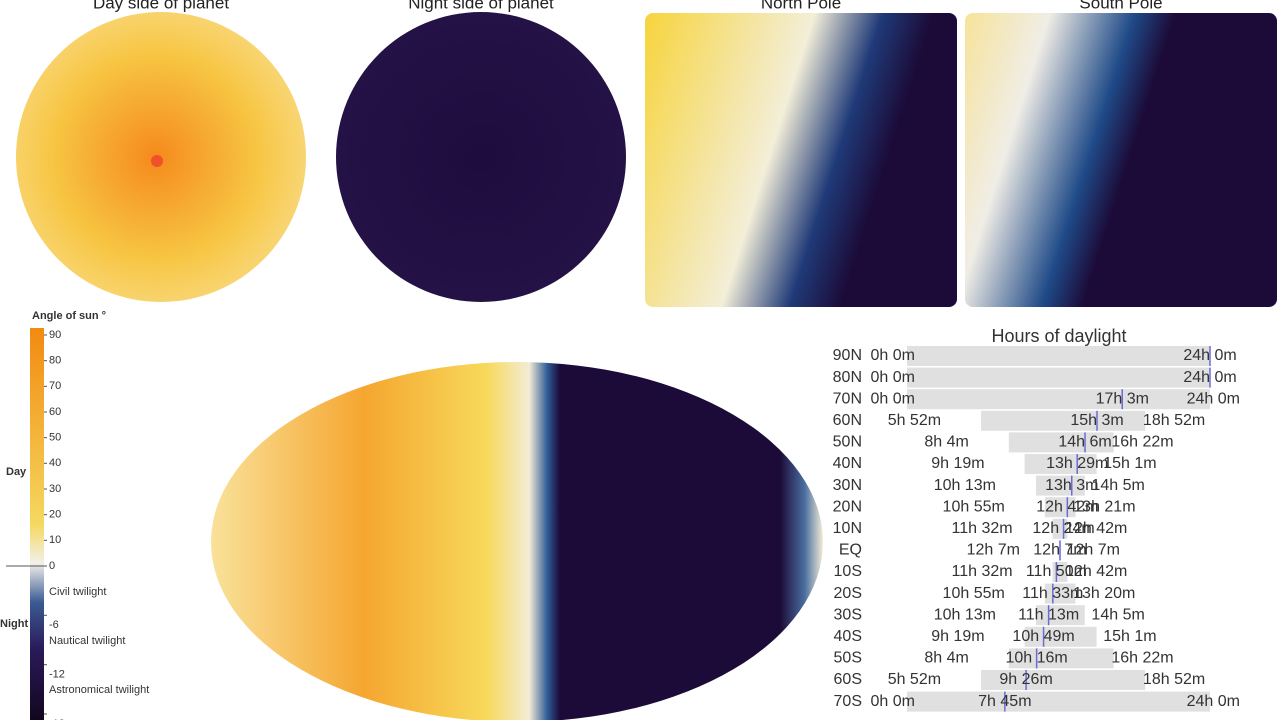 Image resolution: width=1280 pixels, height=720 pixels. Describe the element at coordinates (87, 641) in the screenshot. I see `zone-label: Nautical twilight` at that location.